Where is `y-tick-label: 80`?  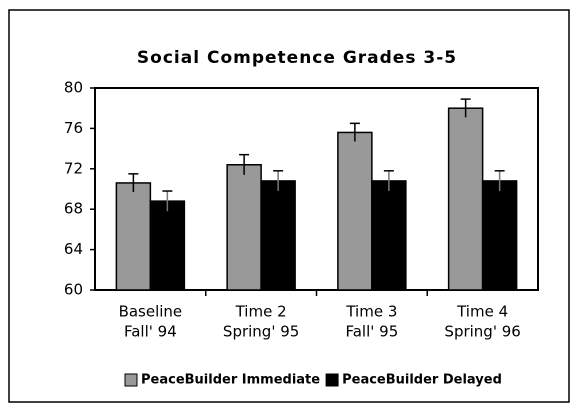
y-tick-label: 80 is located at coordinates (73, 88).